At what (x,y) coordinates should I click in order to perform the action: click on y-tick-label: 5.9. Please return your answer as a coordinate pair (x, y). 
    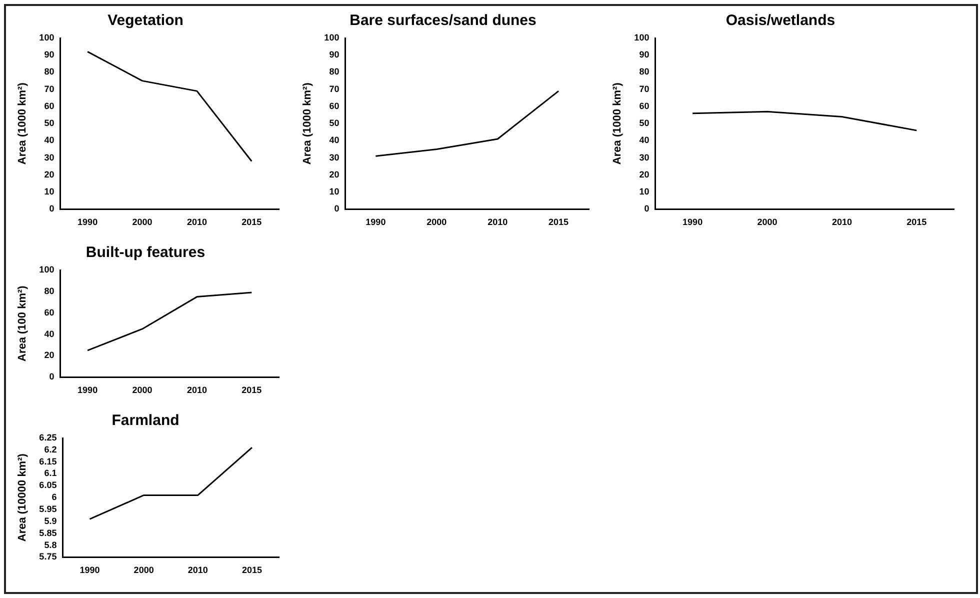
    Looking at the image, I should click on (50, 521).